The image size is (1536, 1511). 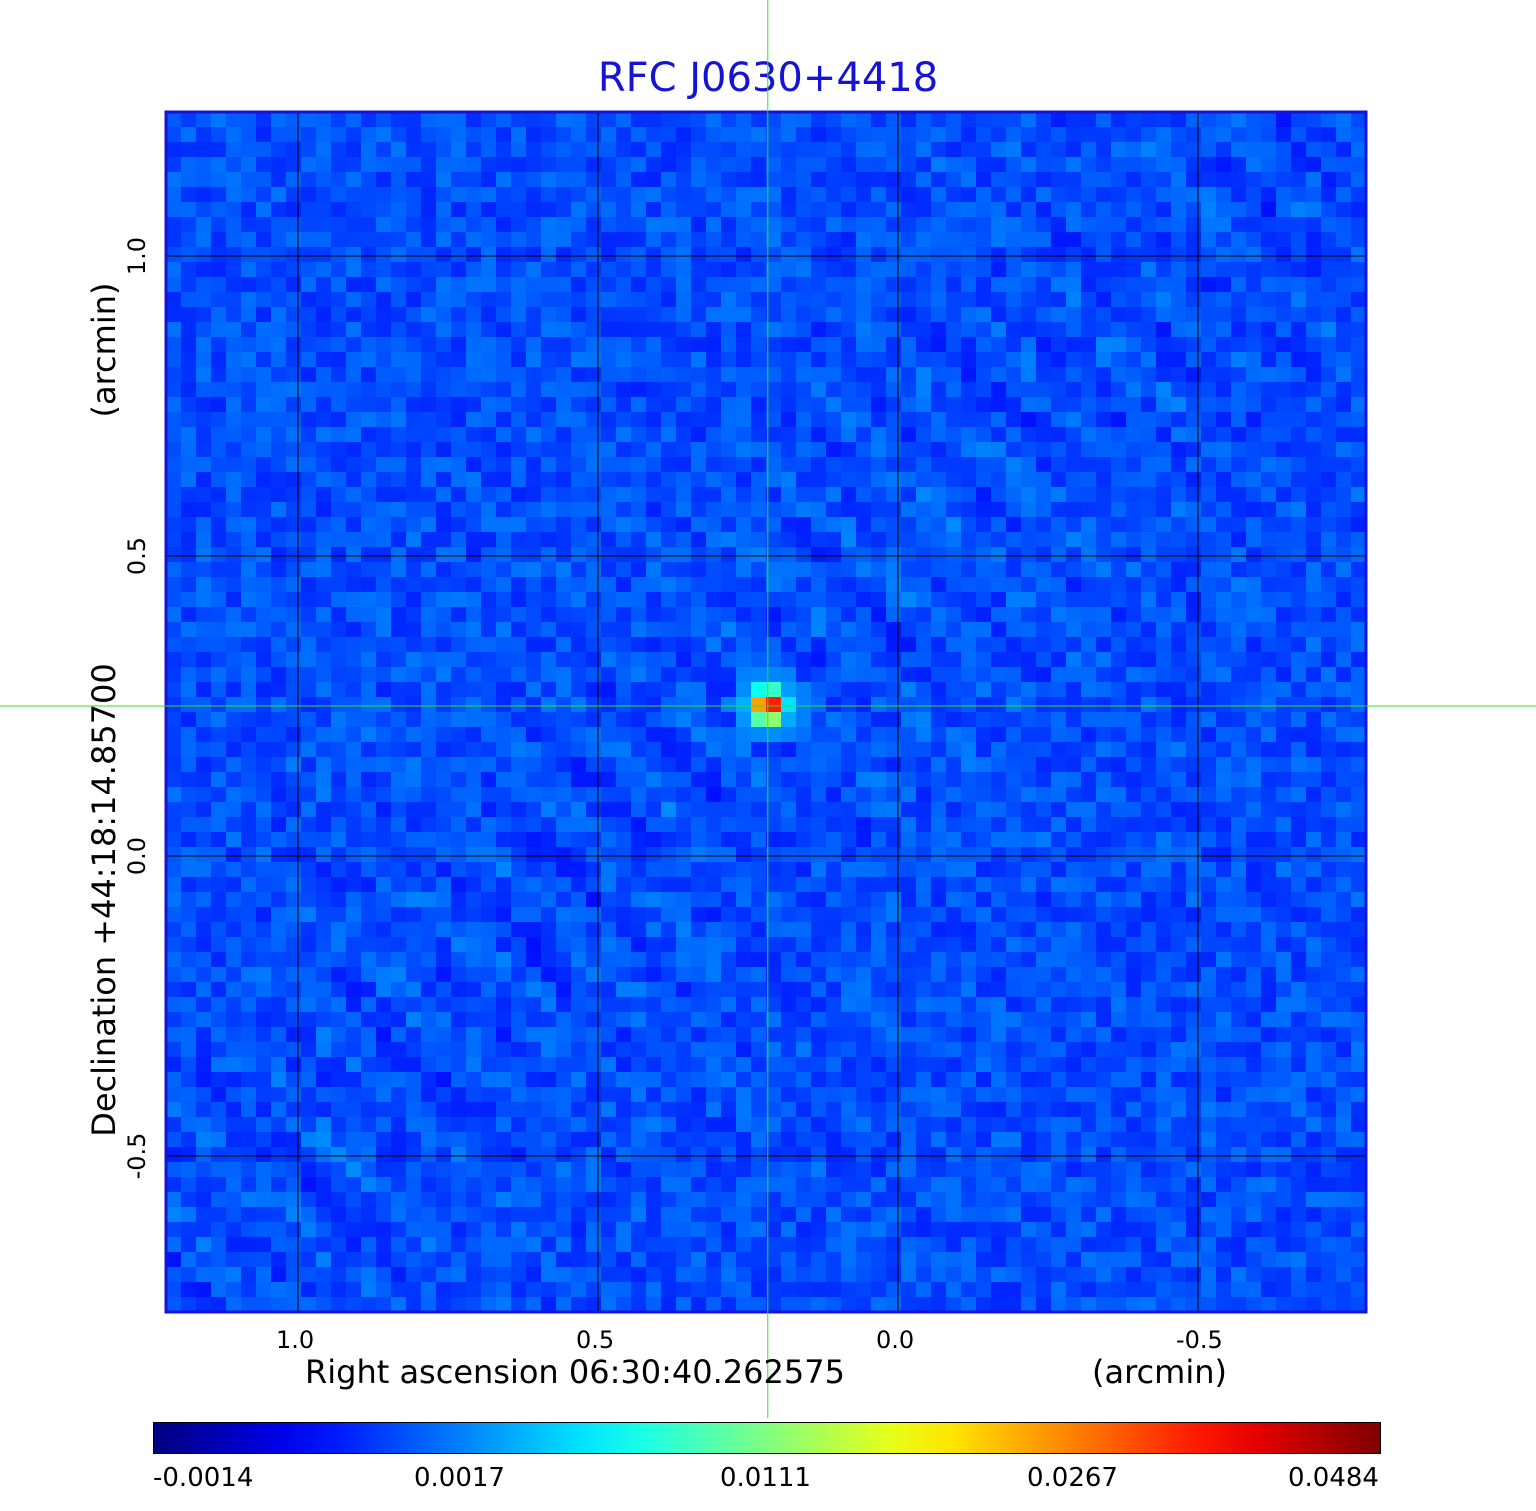 I want to click on y-tick-label: 0.5, so click(x=137, y=556).